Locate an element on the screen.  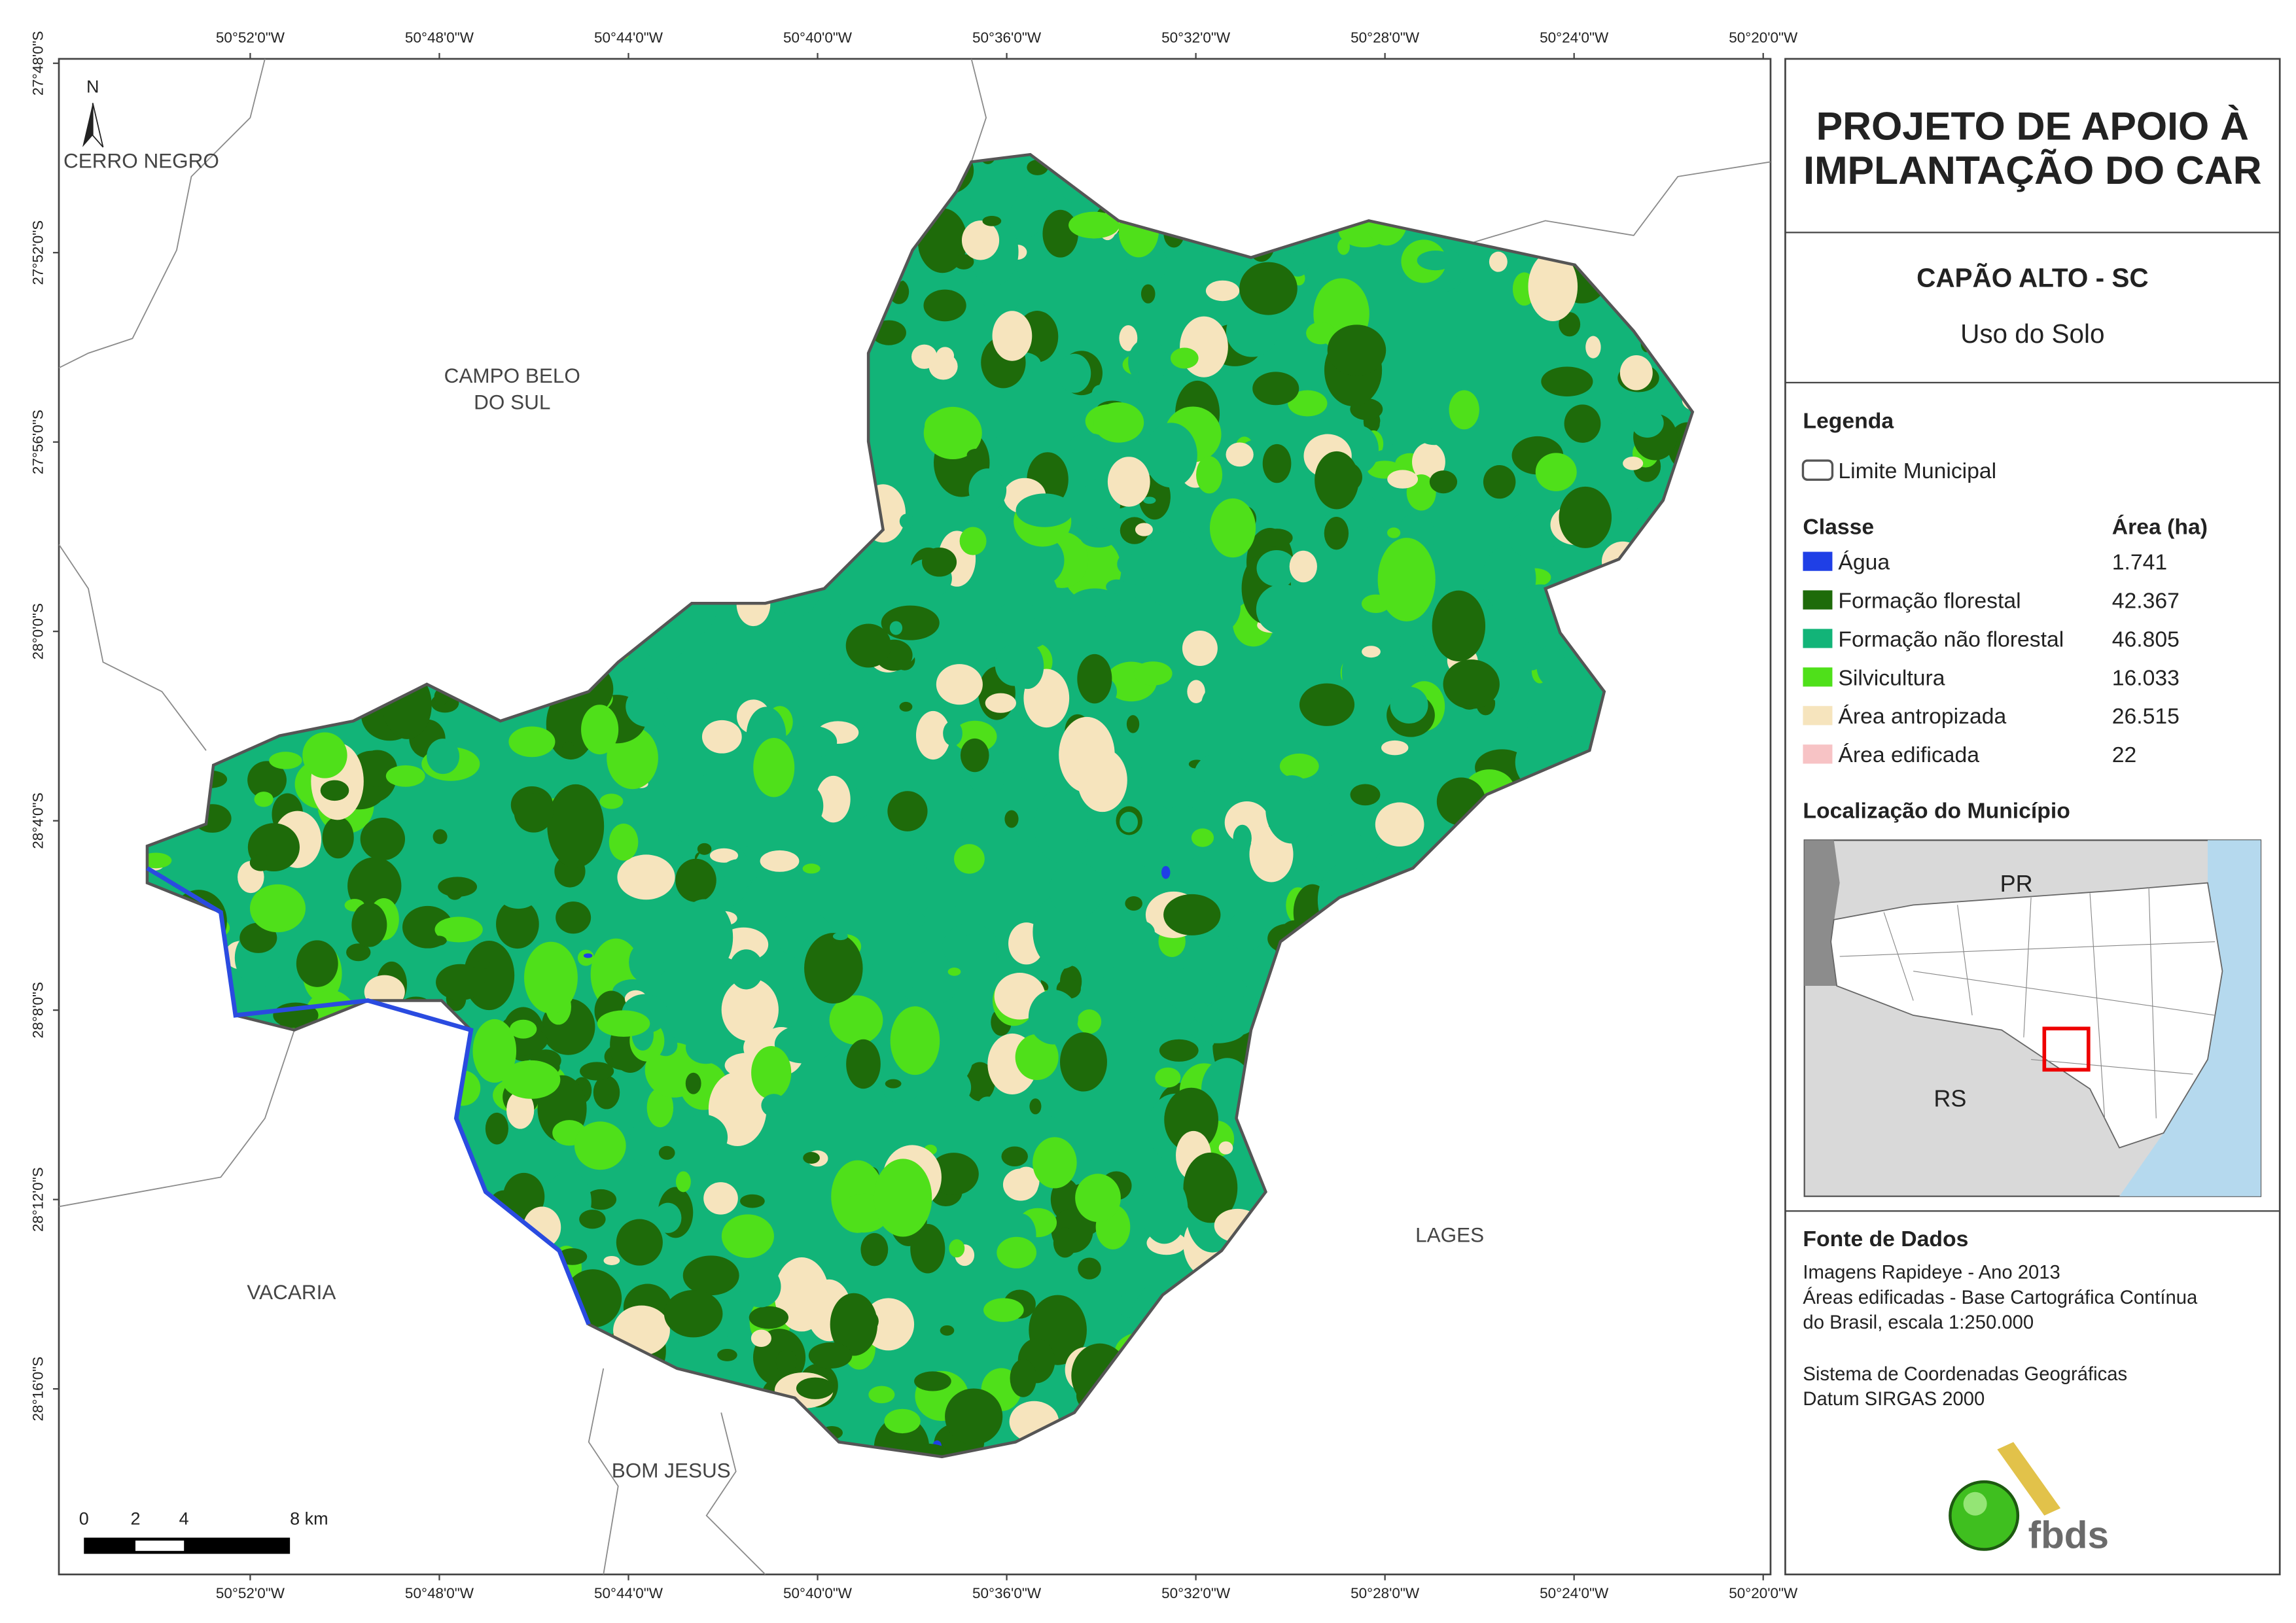
legend-area: 16.033 is located at coordinates (2146, 678).